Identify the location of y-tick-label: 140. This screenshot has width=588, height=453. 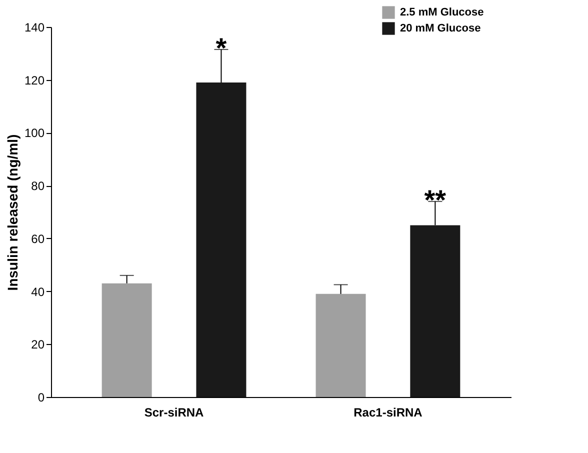
(34, 27).